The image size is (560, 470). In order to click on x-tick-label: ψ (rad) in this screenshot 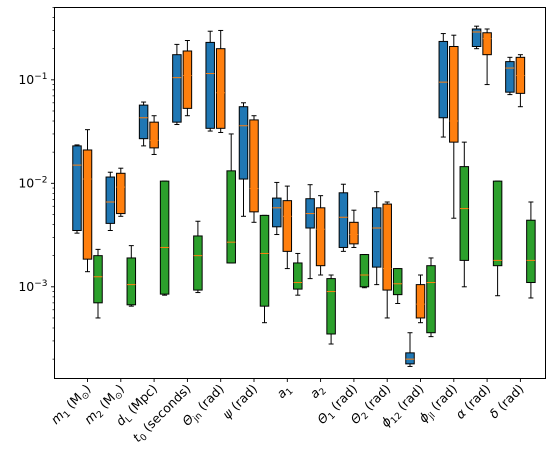, I will do `click(239, 401)`.